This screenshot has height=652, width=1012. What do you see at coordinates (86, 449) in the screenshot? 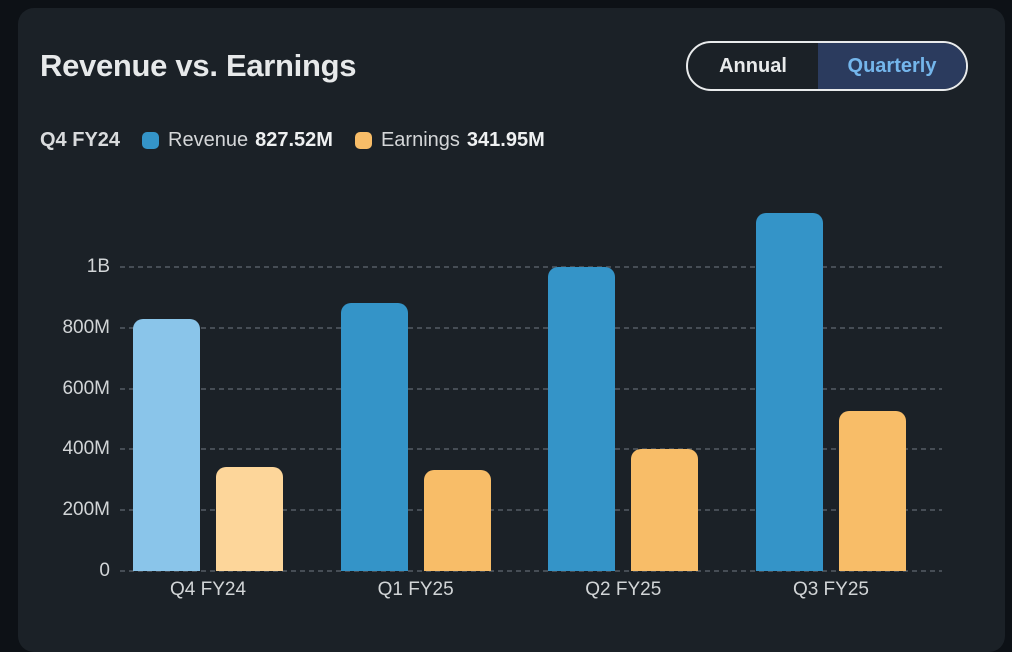
I see `y-tick-label: 400M` at bounding box center [86, 449].